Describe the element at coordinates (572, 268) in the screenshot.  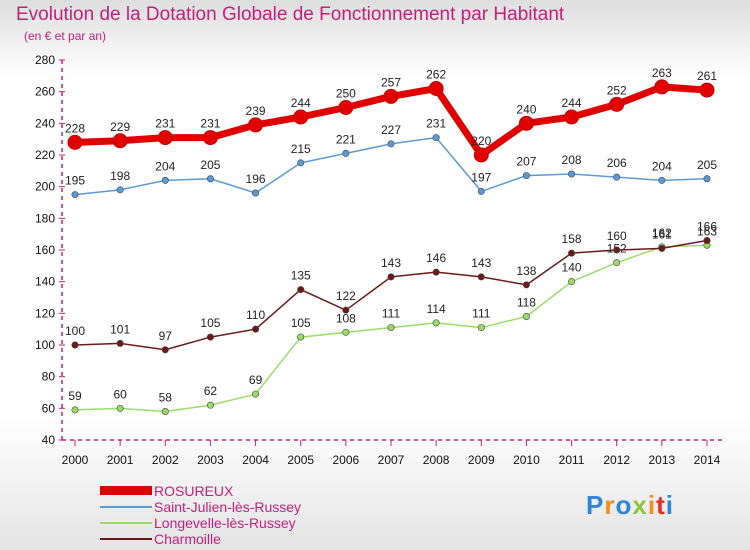
I see `data-label: 140` at that location.